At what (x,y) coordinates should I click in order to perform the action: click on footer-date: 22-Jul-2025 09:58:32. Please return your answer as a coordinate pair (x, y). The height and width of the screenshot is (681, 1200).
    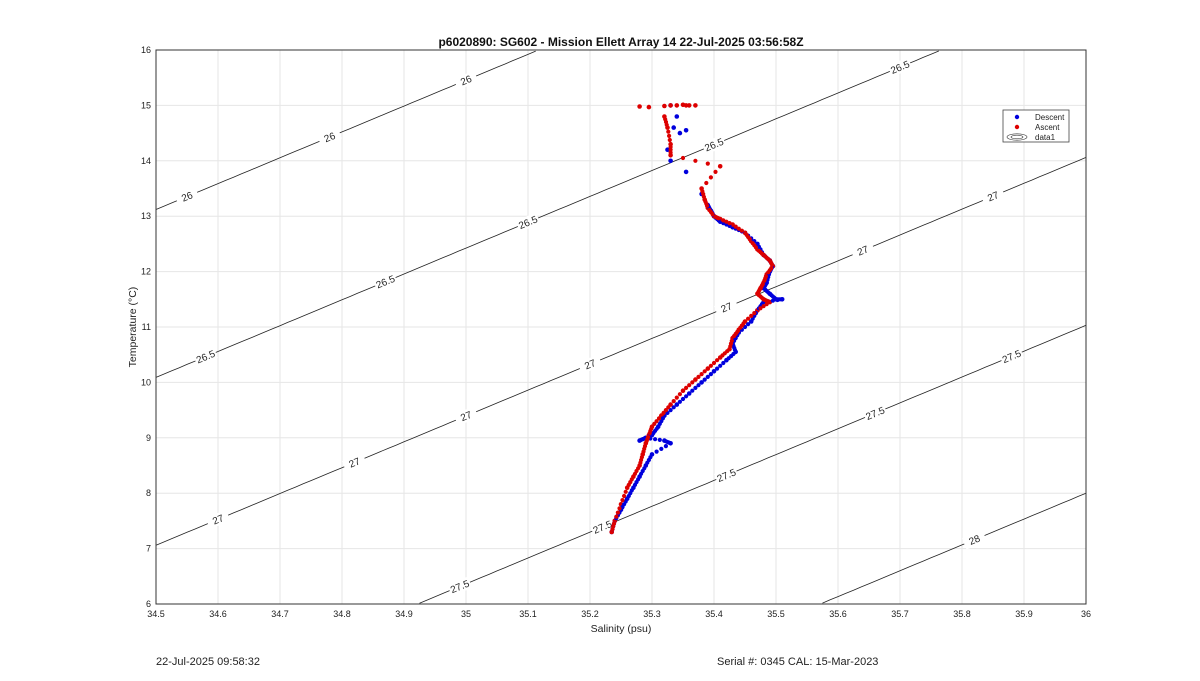
    Looking at the image, I should click on (208, 662).